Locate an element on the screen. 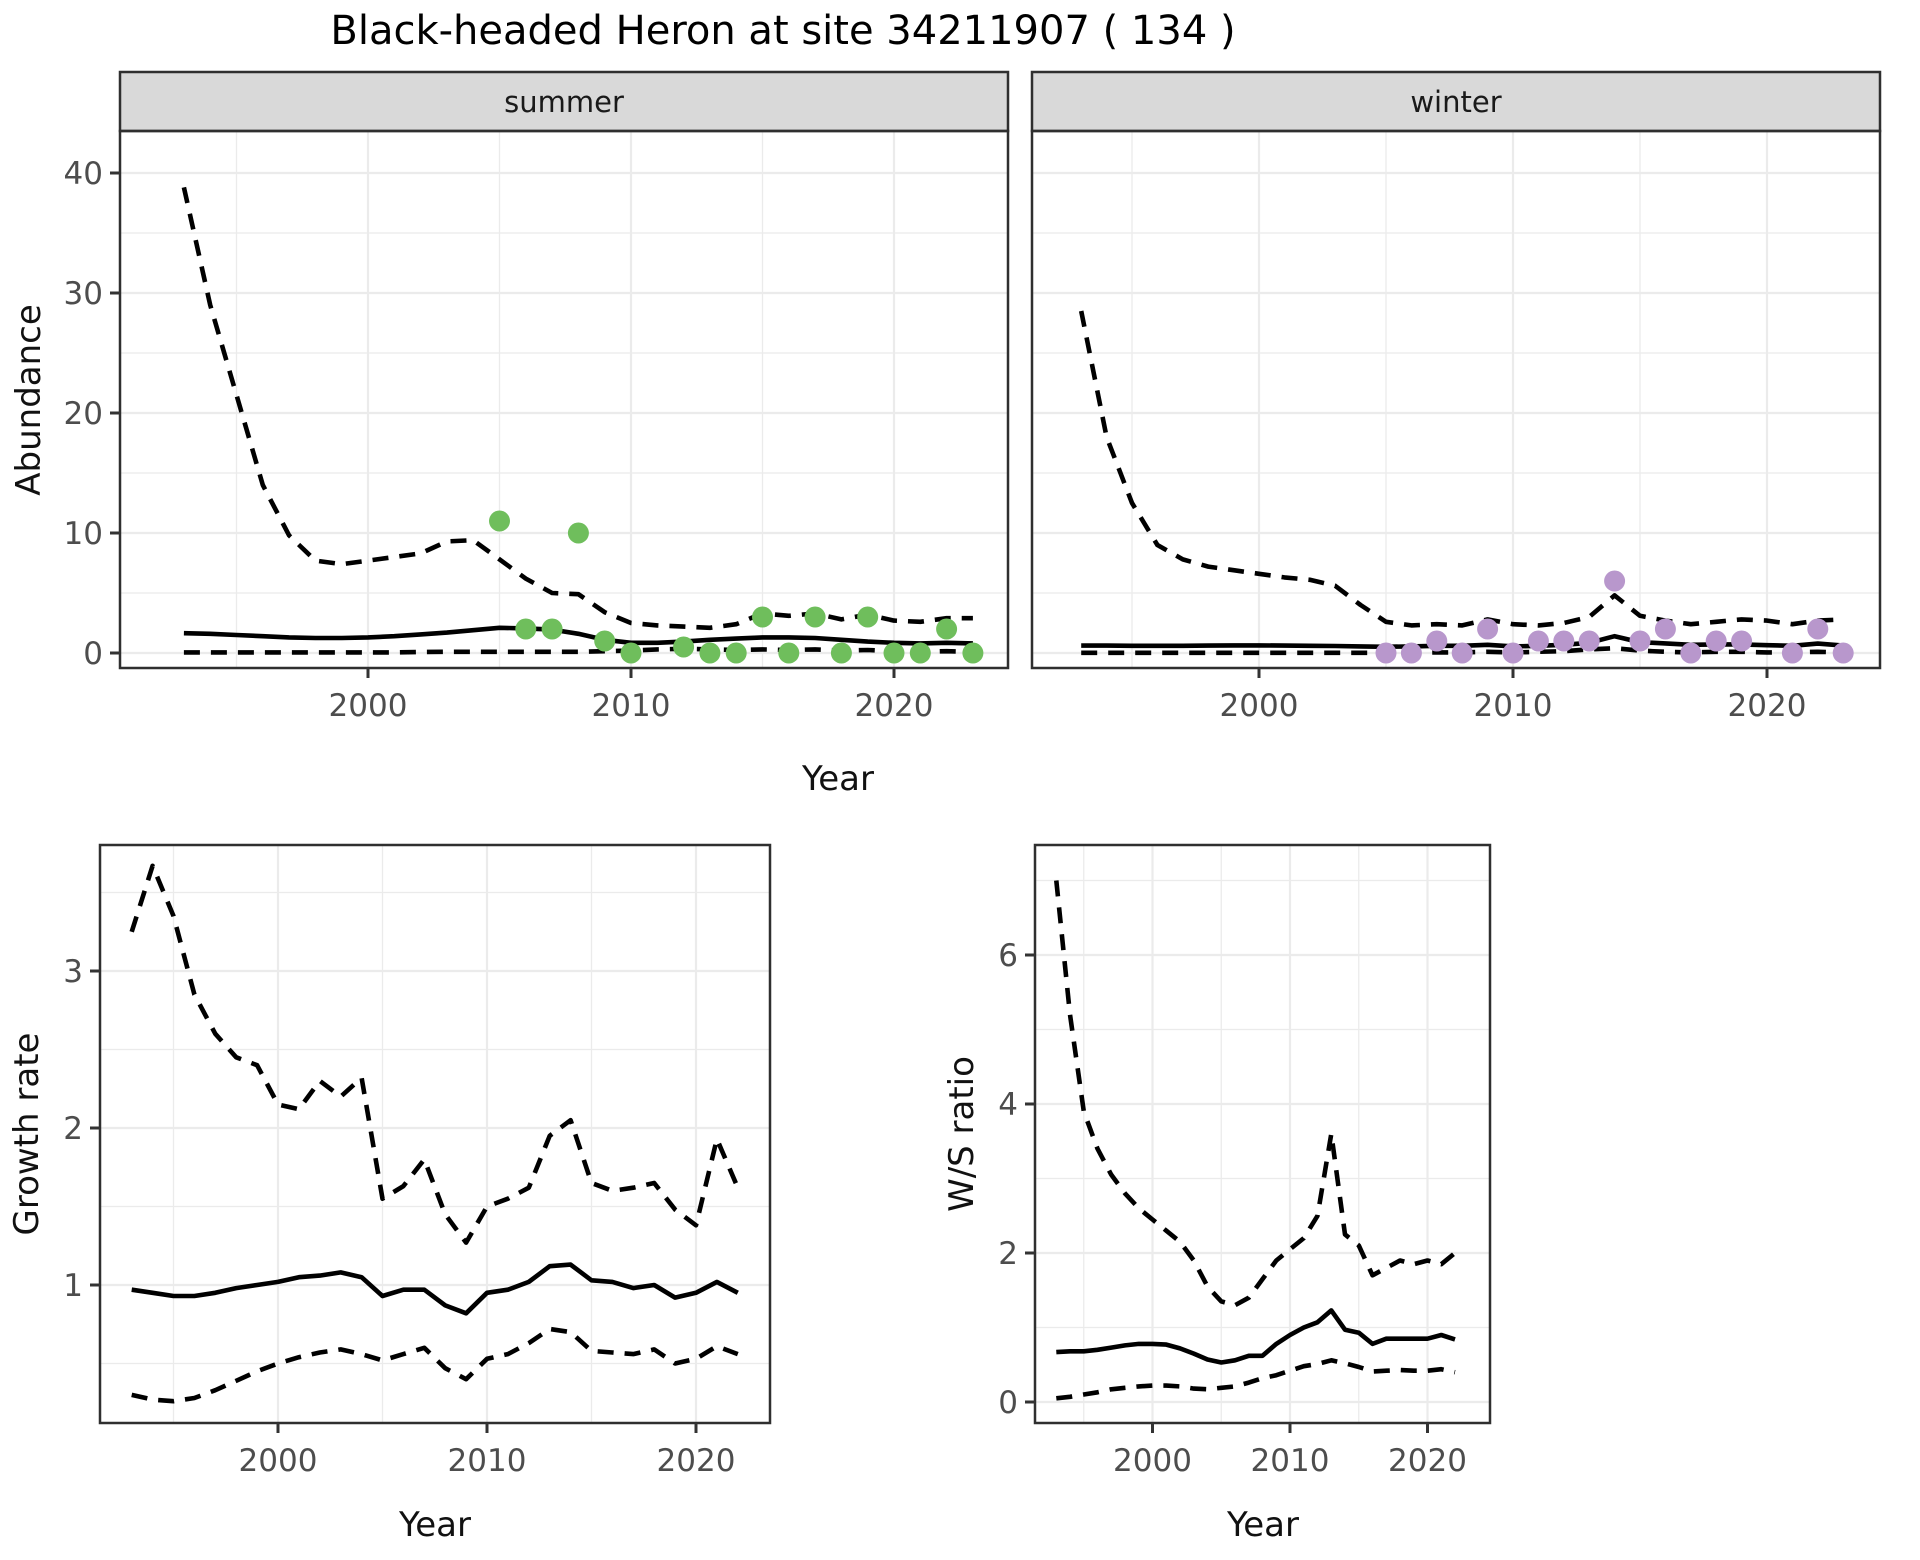 The width and height of the screenshot is (1920, 1560). abundance-summer-point-2020 is located at coordinates (894, 653).